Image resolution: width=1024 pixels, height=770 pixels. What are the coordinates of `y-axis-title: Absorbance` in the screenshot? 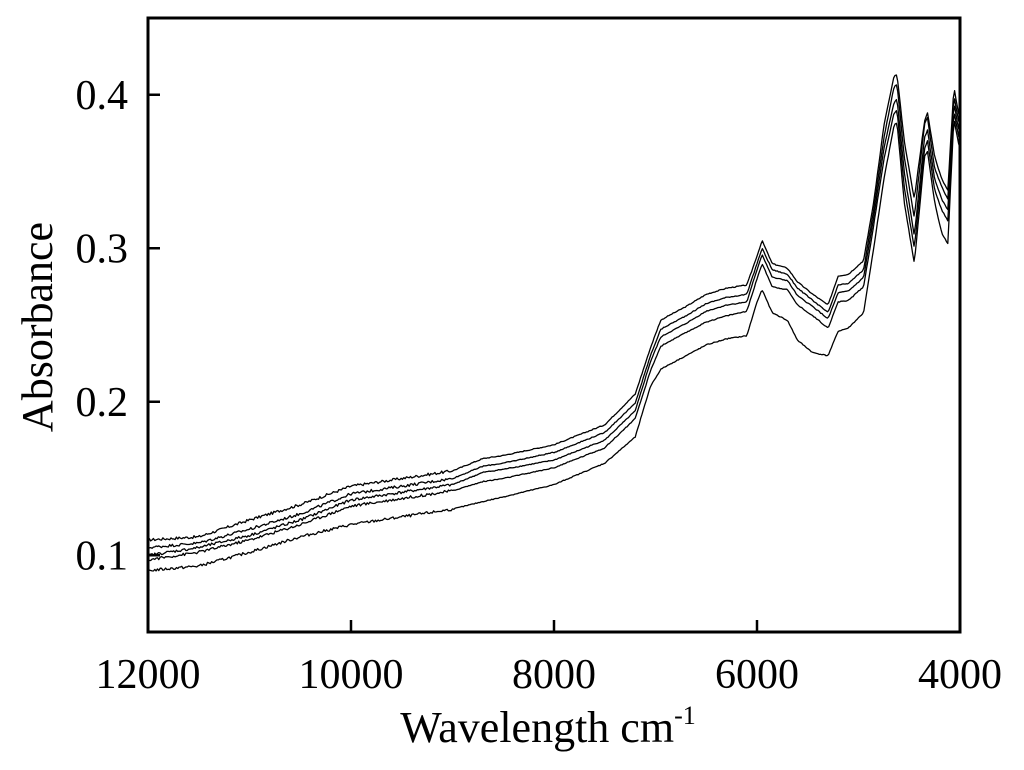 It's located at (37, 327).